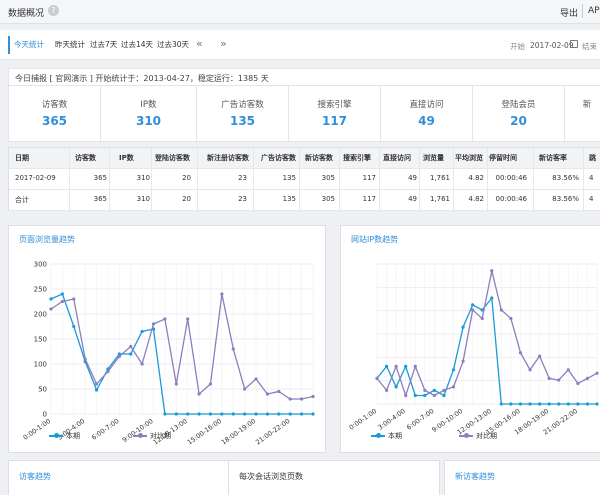  Describe the element at coordinates (426, 105) in the screenshot. I see `summary-label: 直接访问` at that location.